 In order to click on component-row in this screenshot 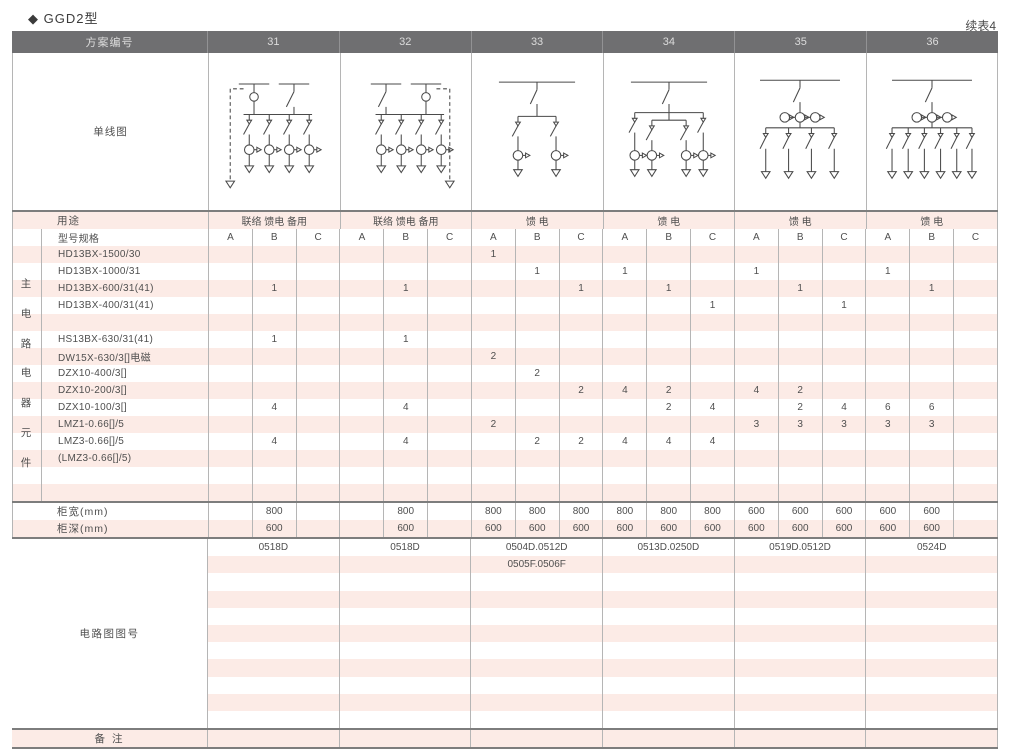, I will do `click(505, 322)`.